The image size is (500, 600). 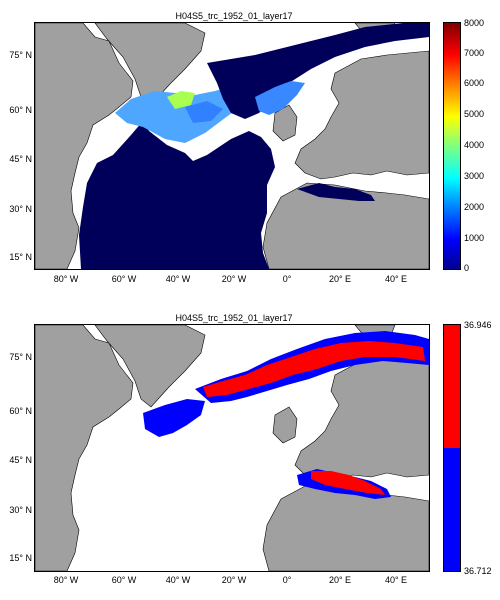 What do you see at coordinates (20, 209) in the screenshot?
I see `panel1-lat-label: 30° N` at bounding box center [20, 209].